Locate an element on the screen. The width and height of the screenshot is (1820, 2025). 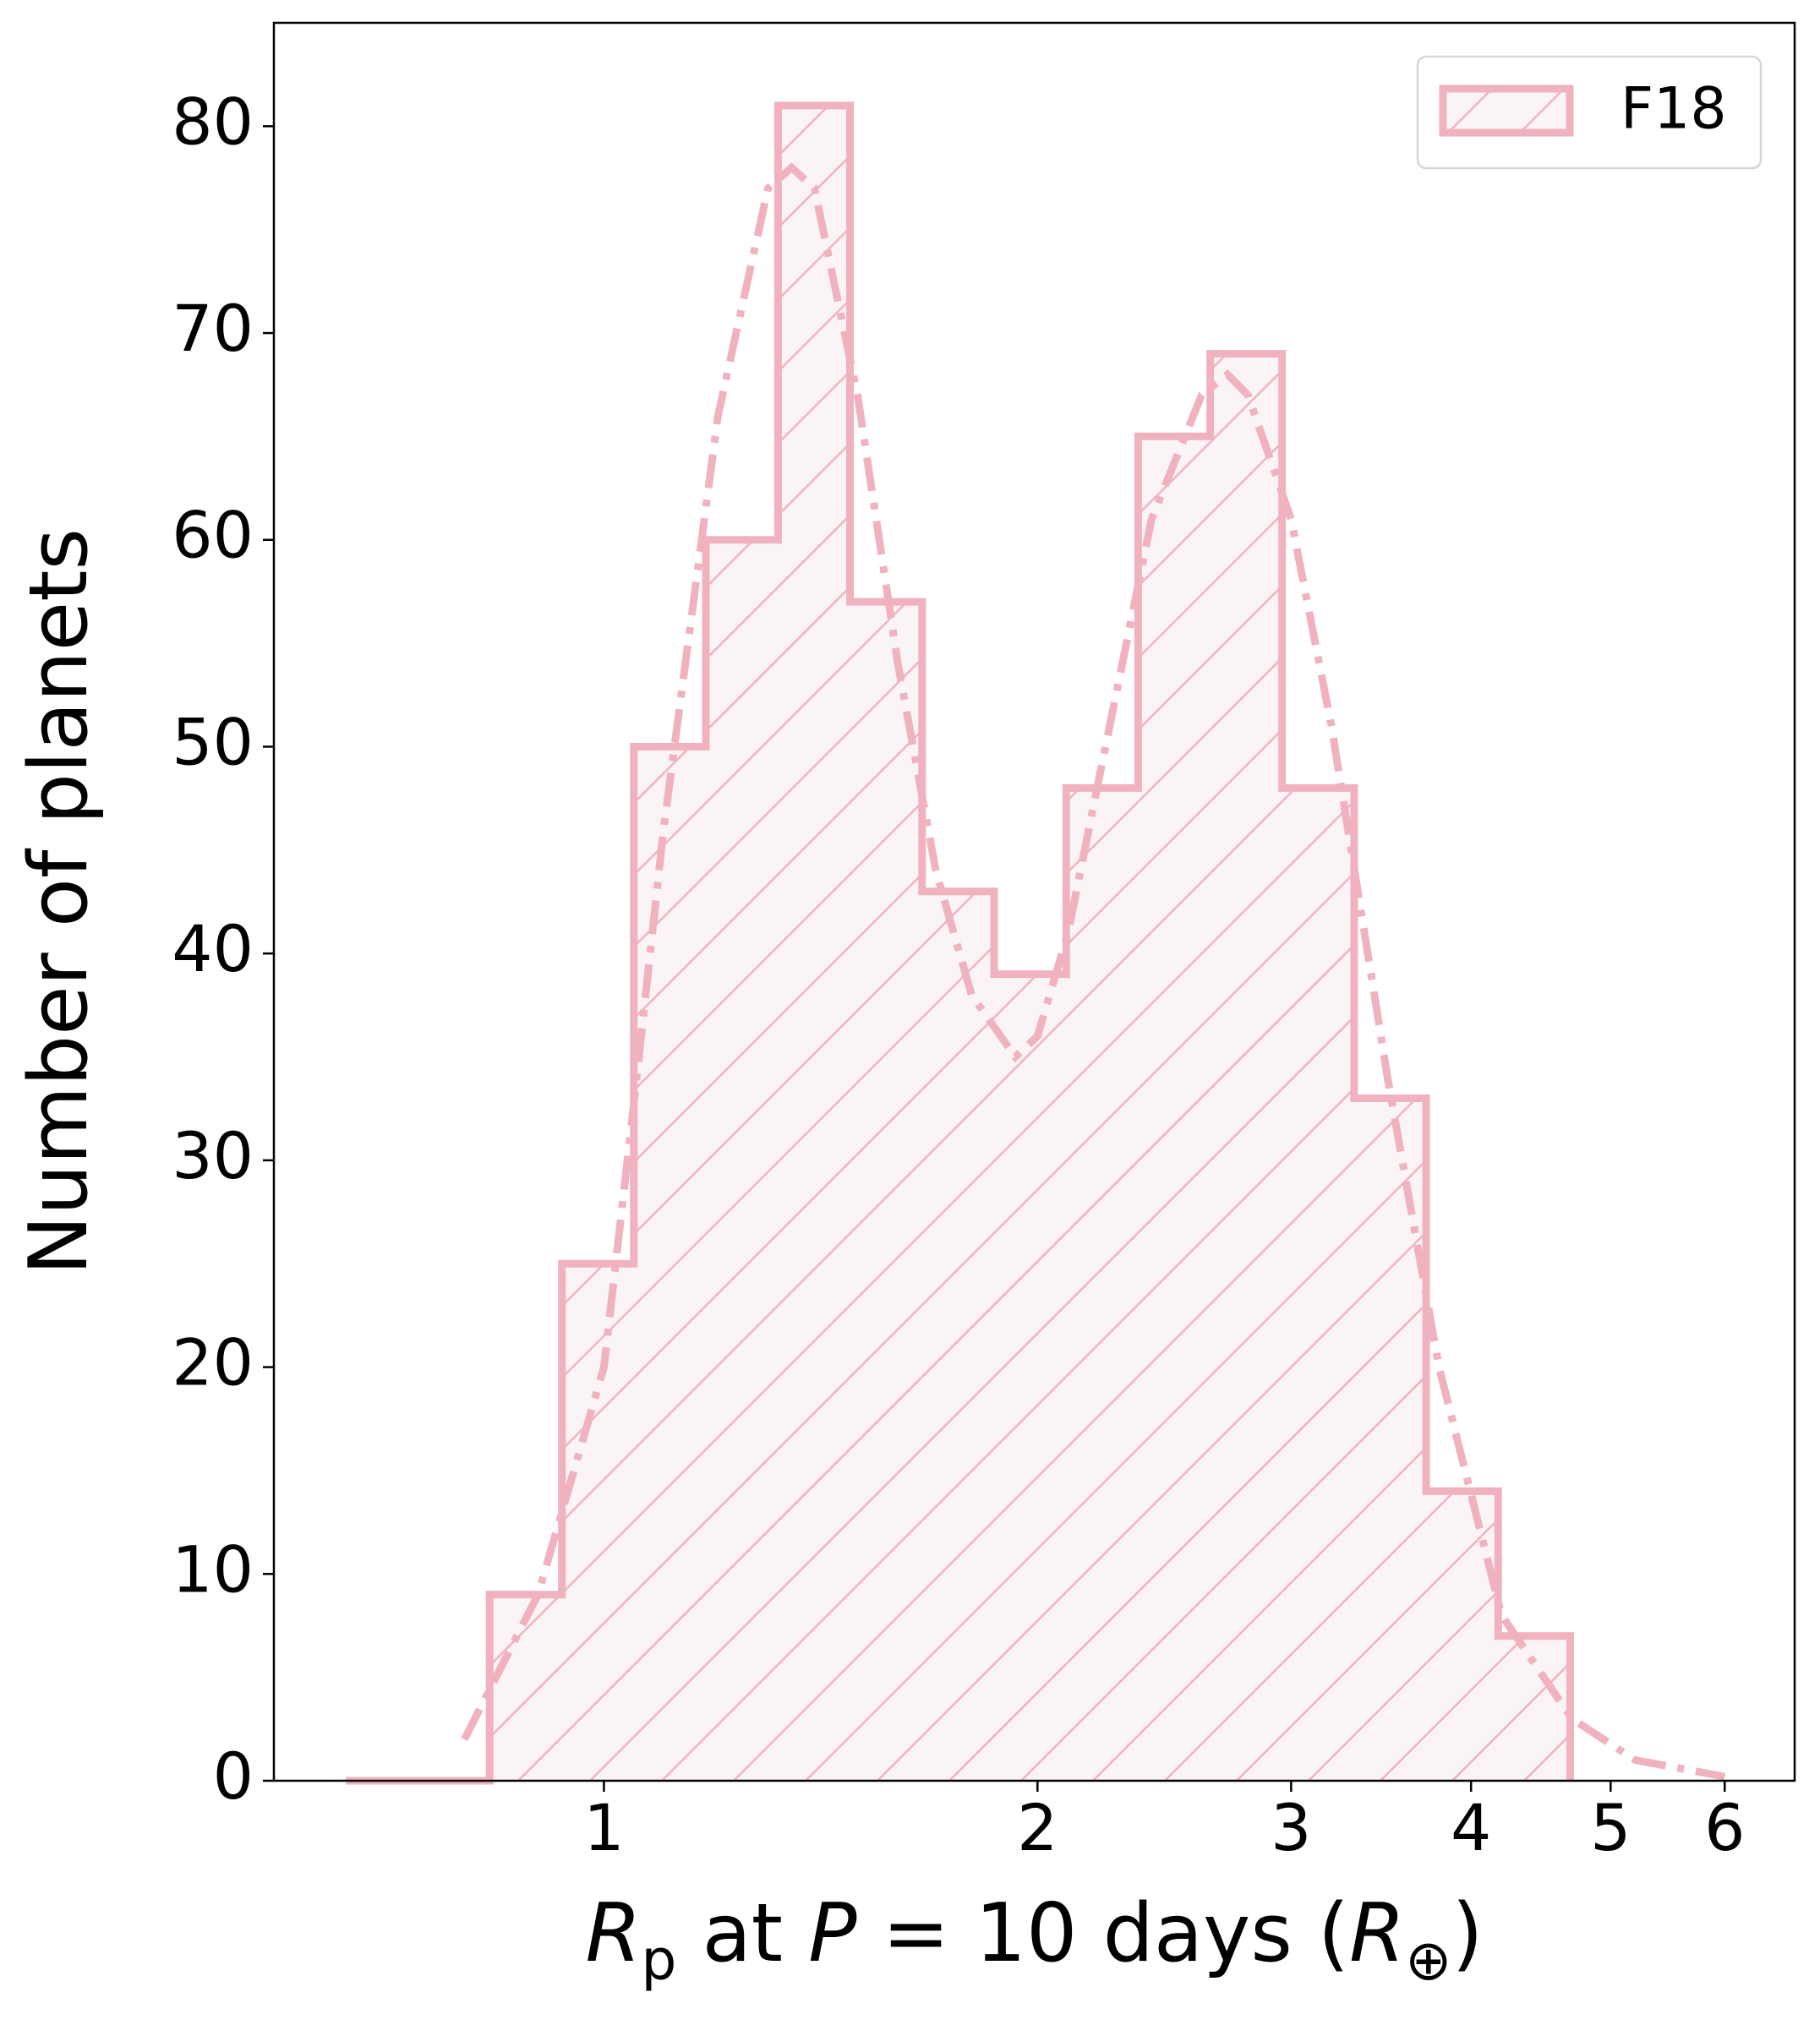
y-tick-label: 20 is located at coordinates (213, 1362).